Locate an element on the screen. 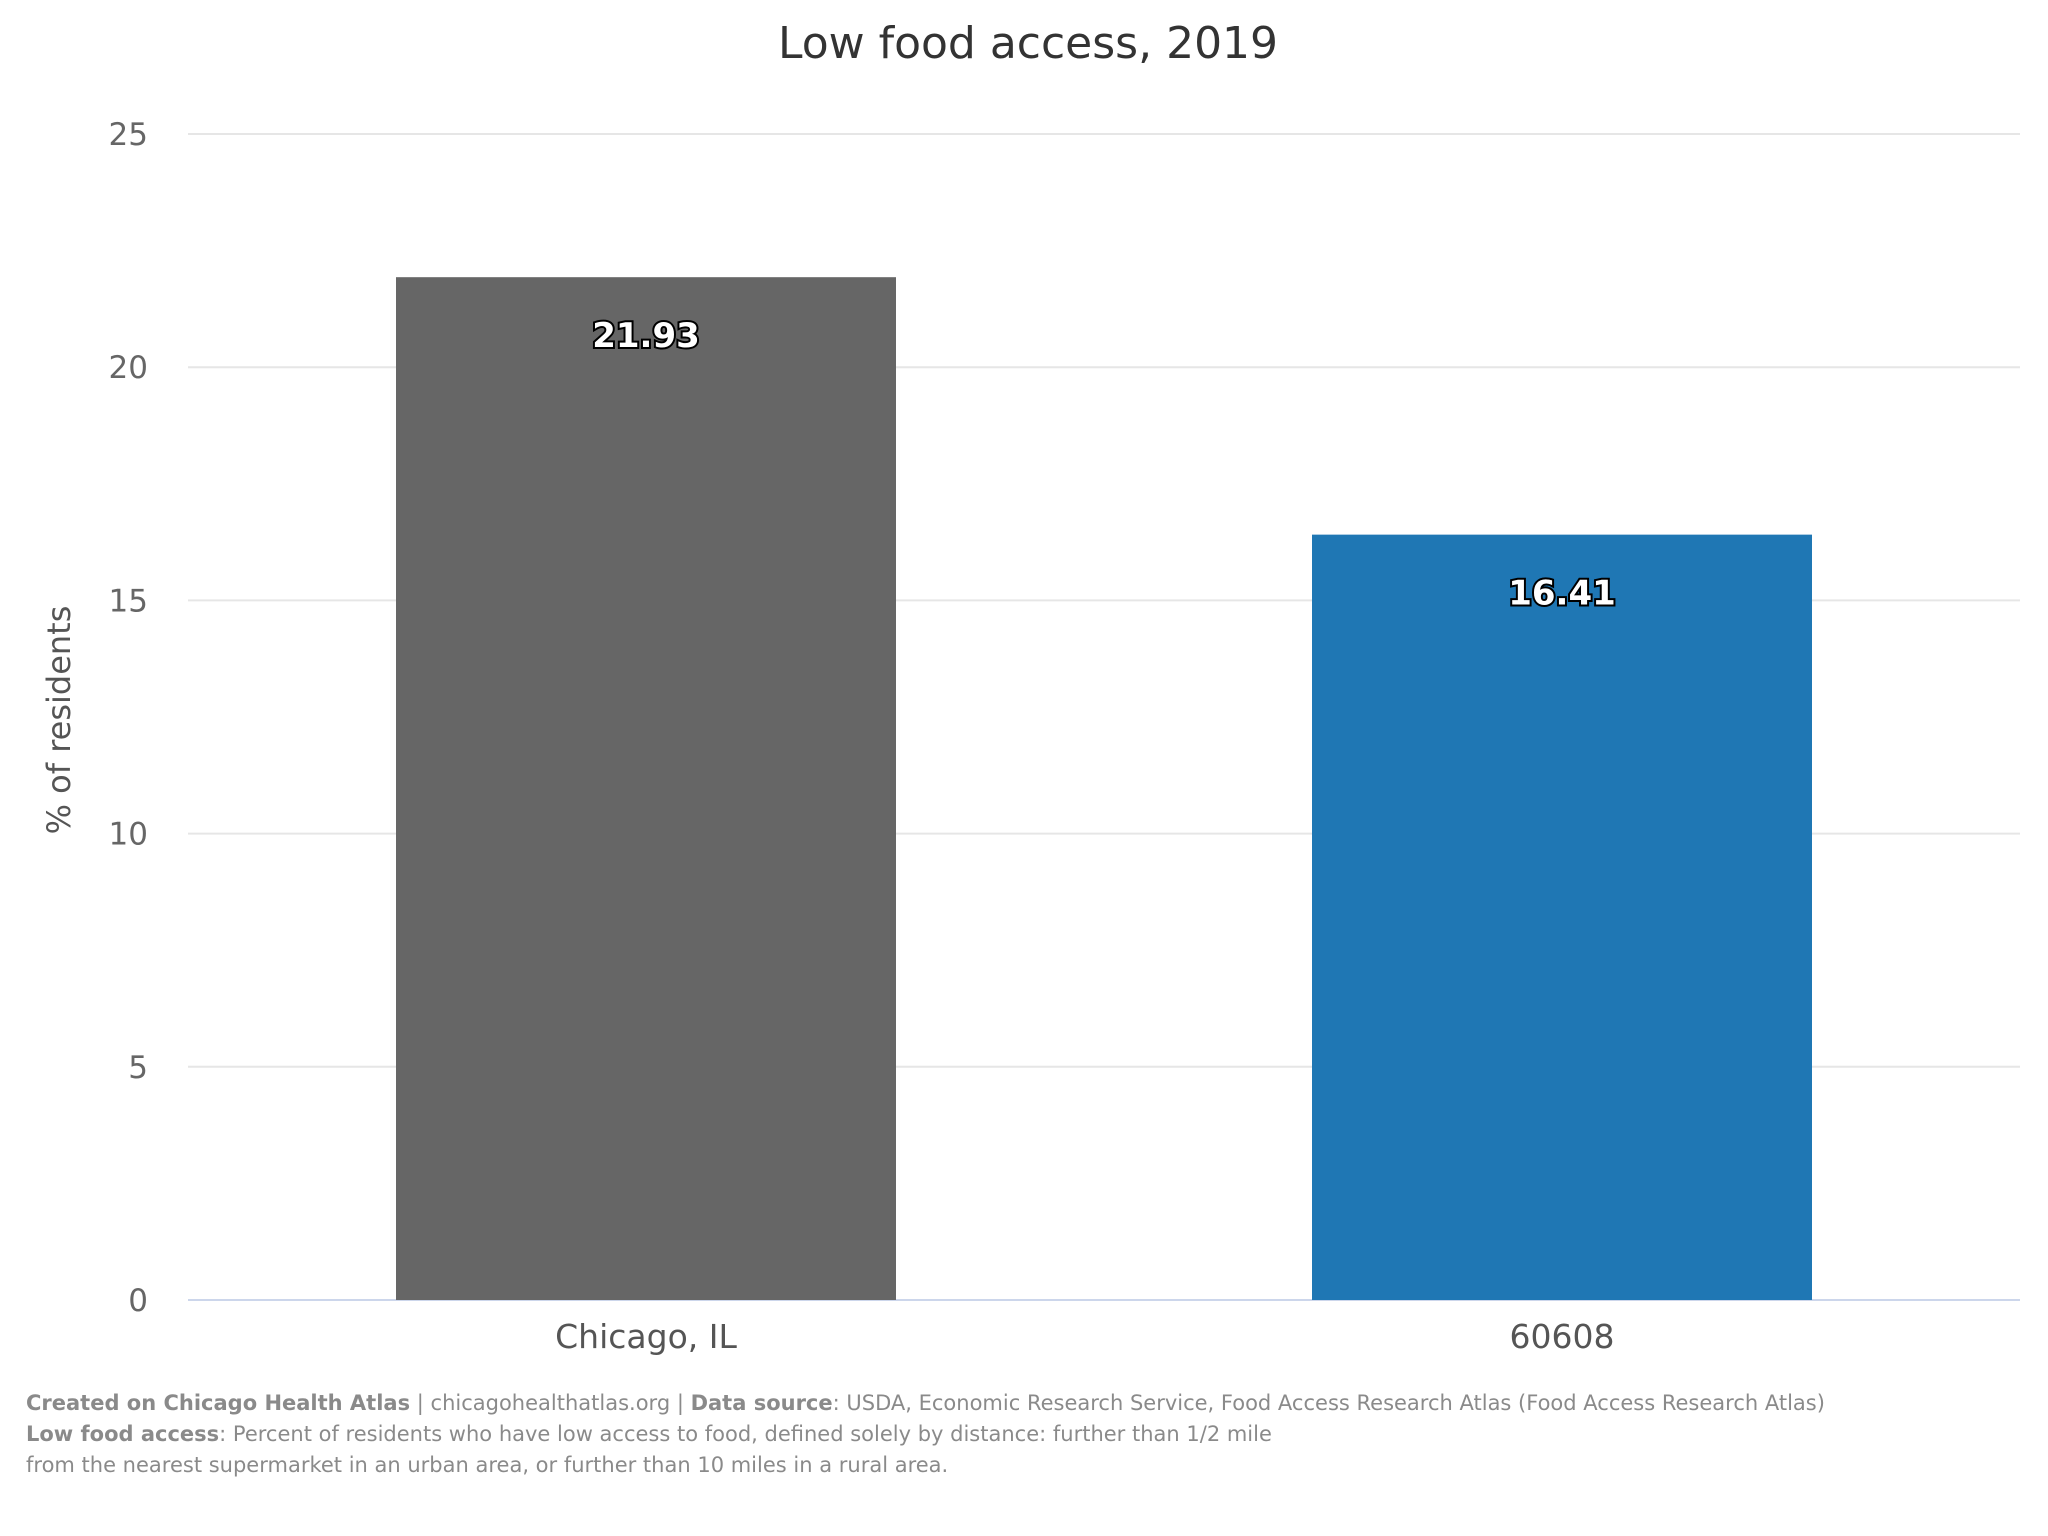  bar-data-label: 21.93 is located at coordinates (646, 336).